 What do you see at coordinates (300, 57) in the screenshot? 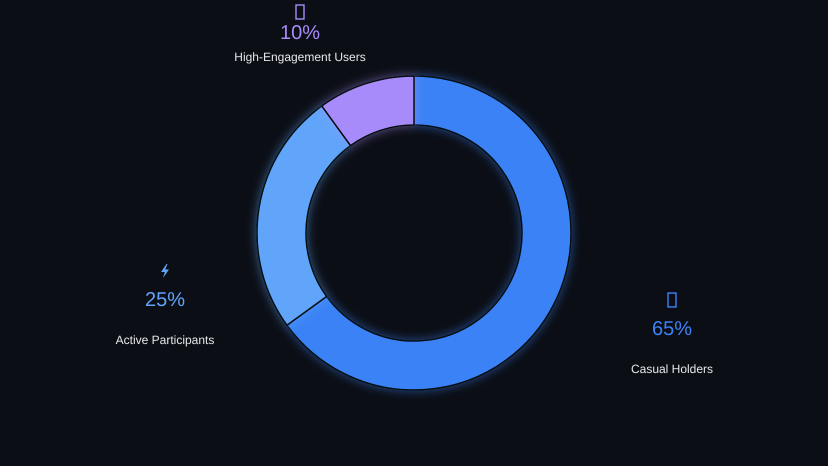
I see `slice-label: High-Engagement Users` at bounding box center [300, 57].